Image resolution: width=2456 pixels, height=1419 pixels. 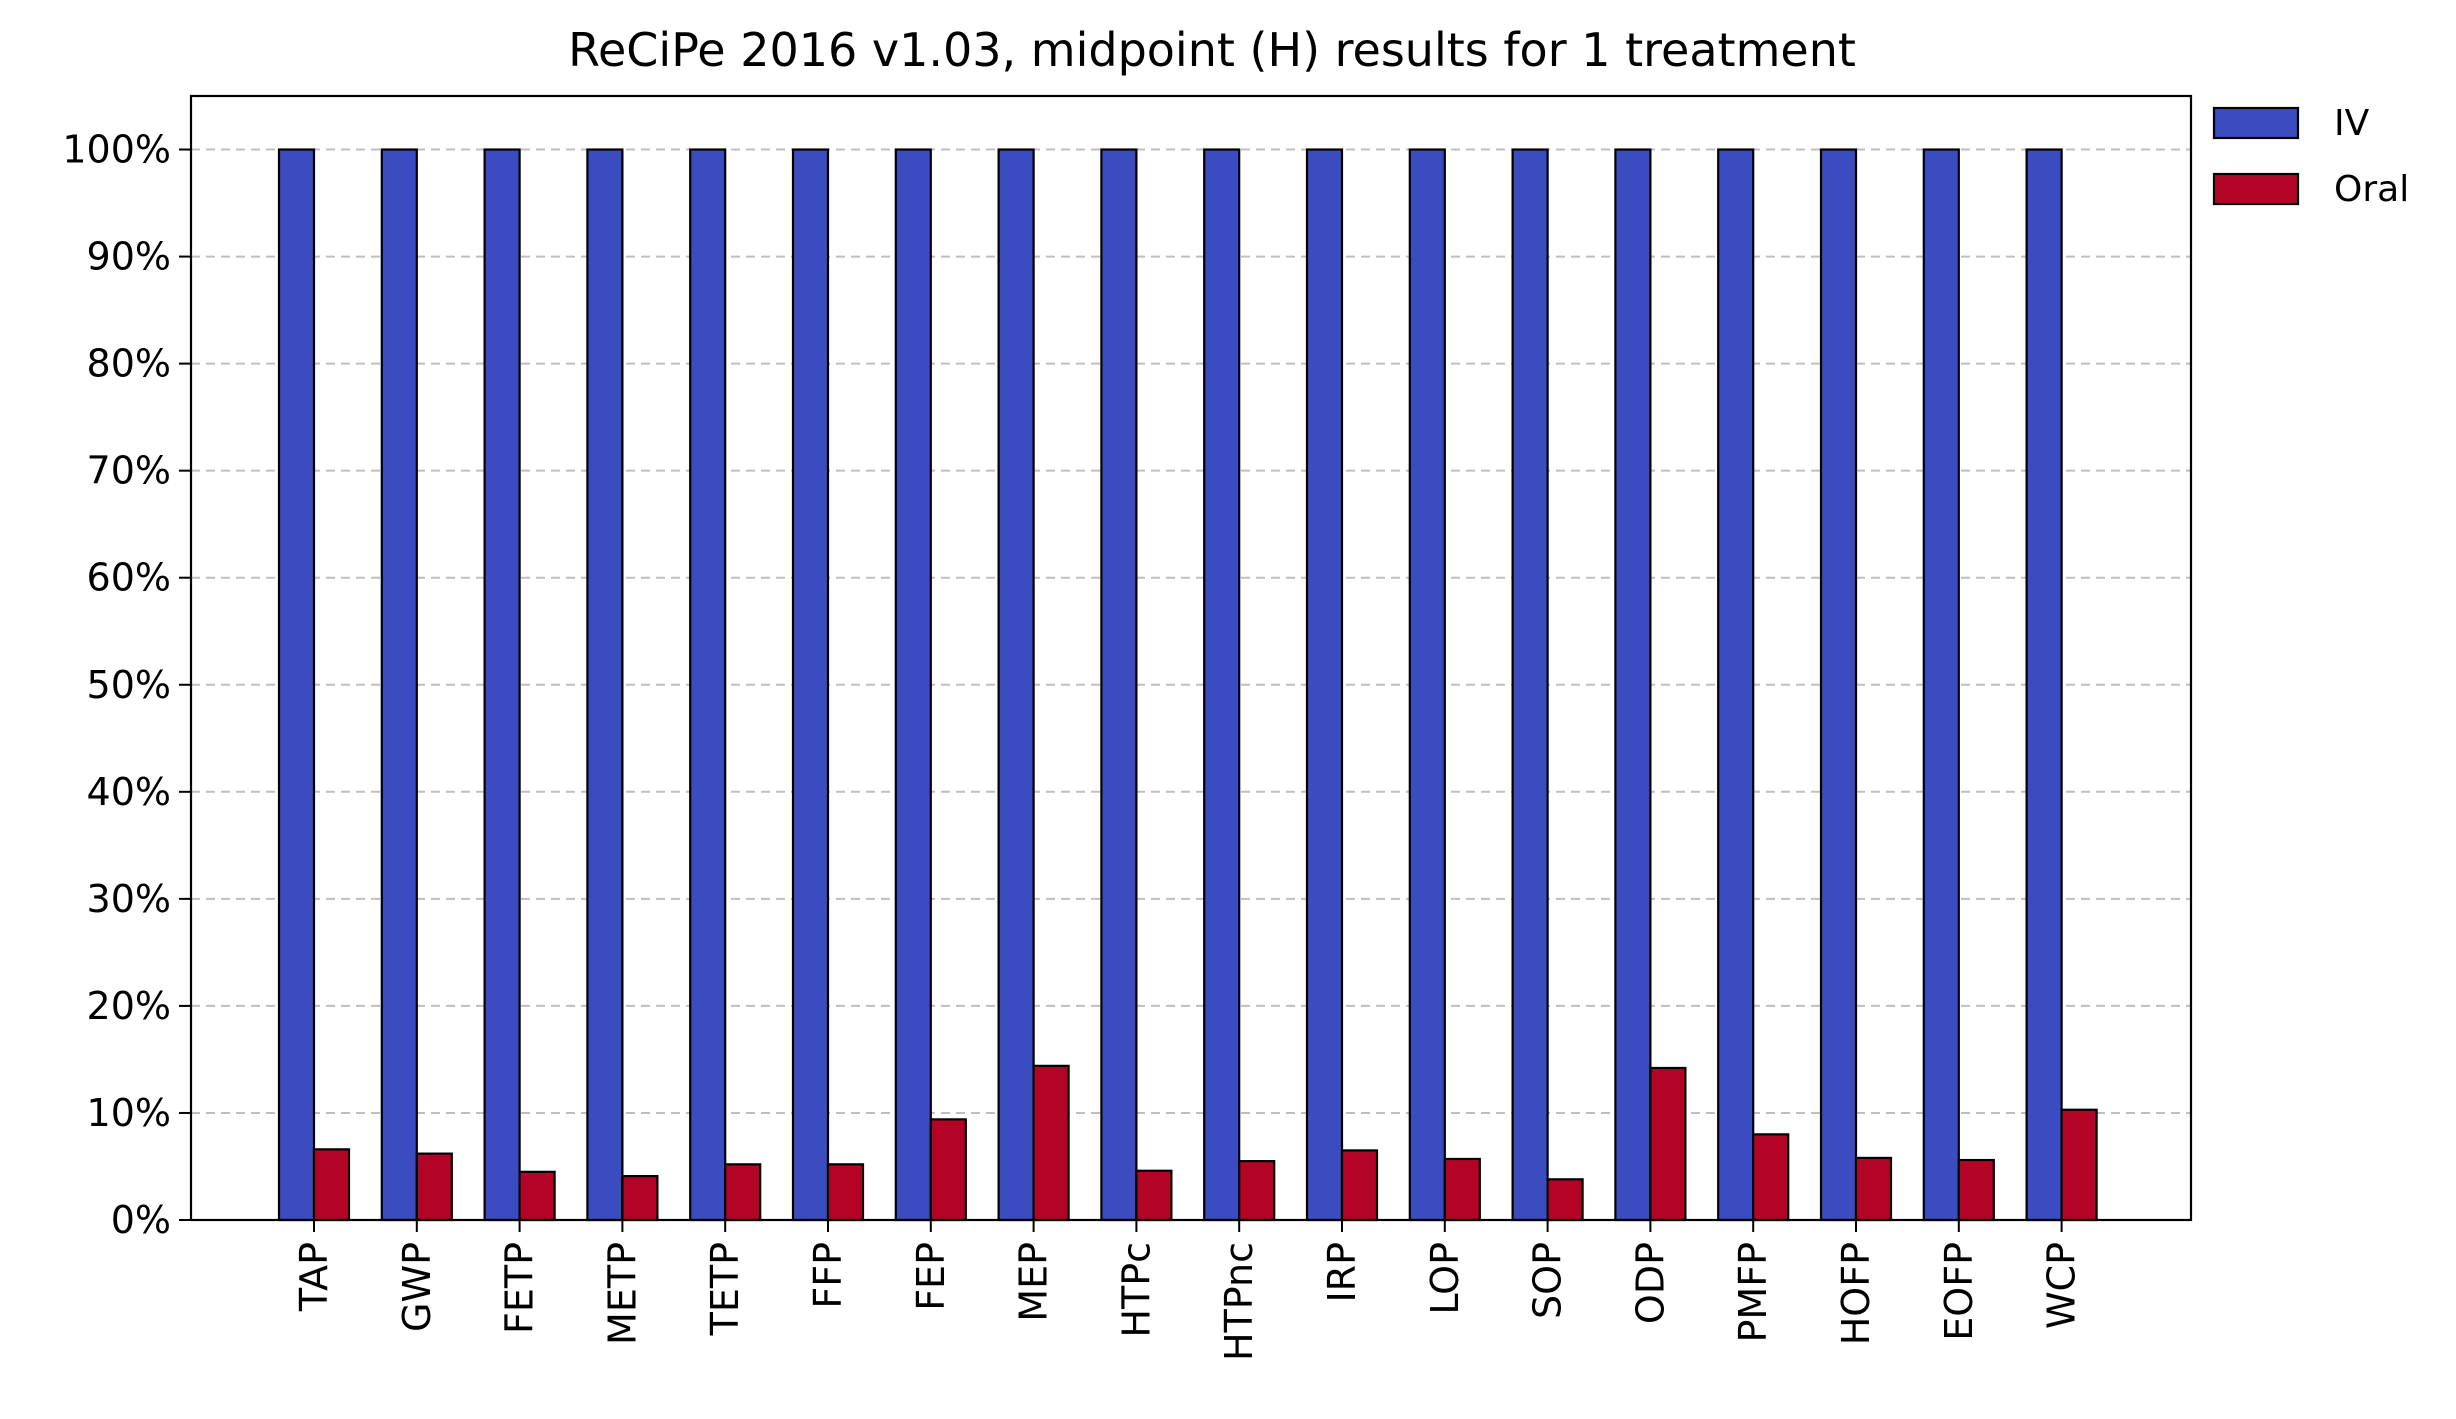 I want to click on x-tick-label: EOFP, so click(x=1959, y=1291).